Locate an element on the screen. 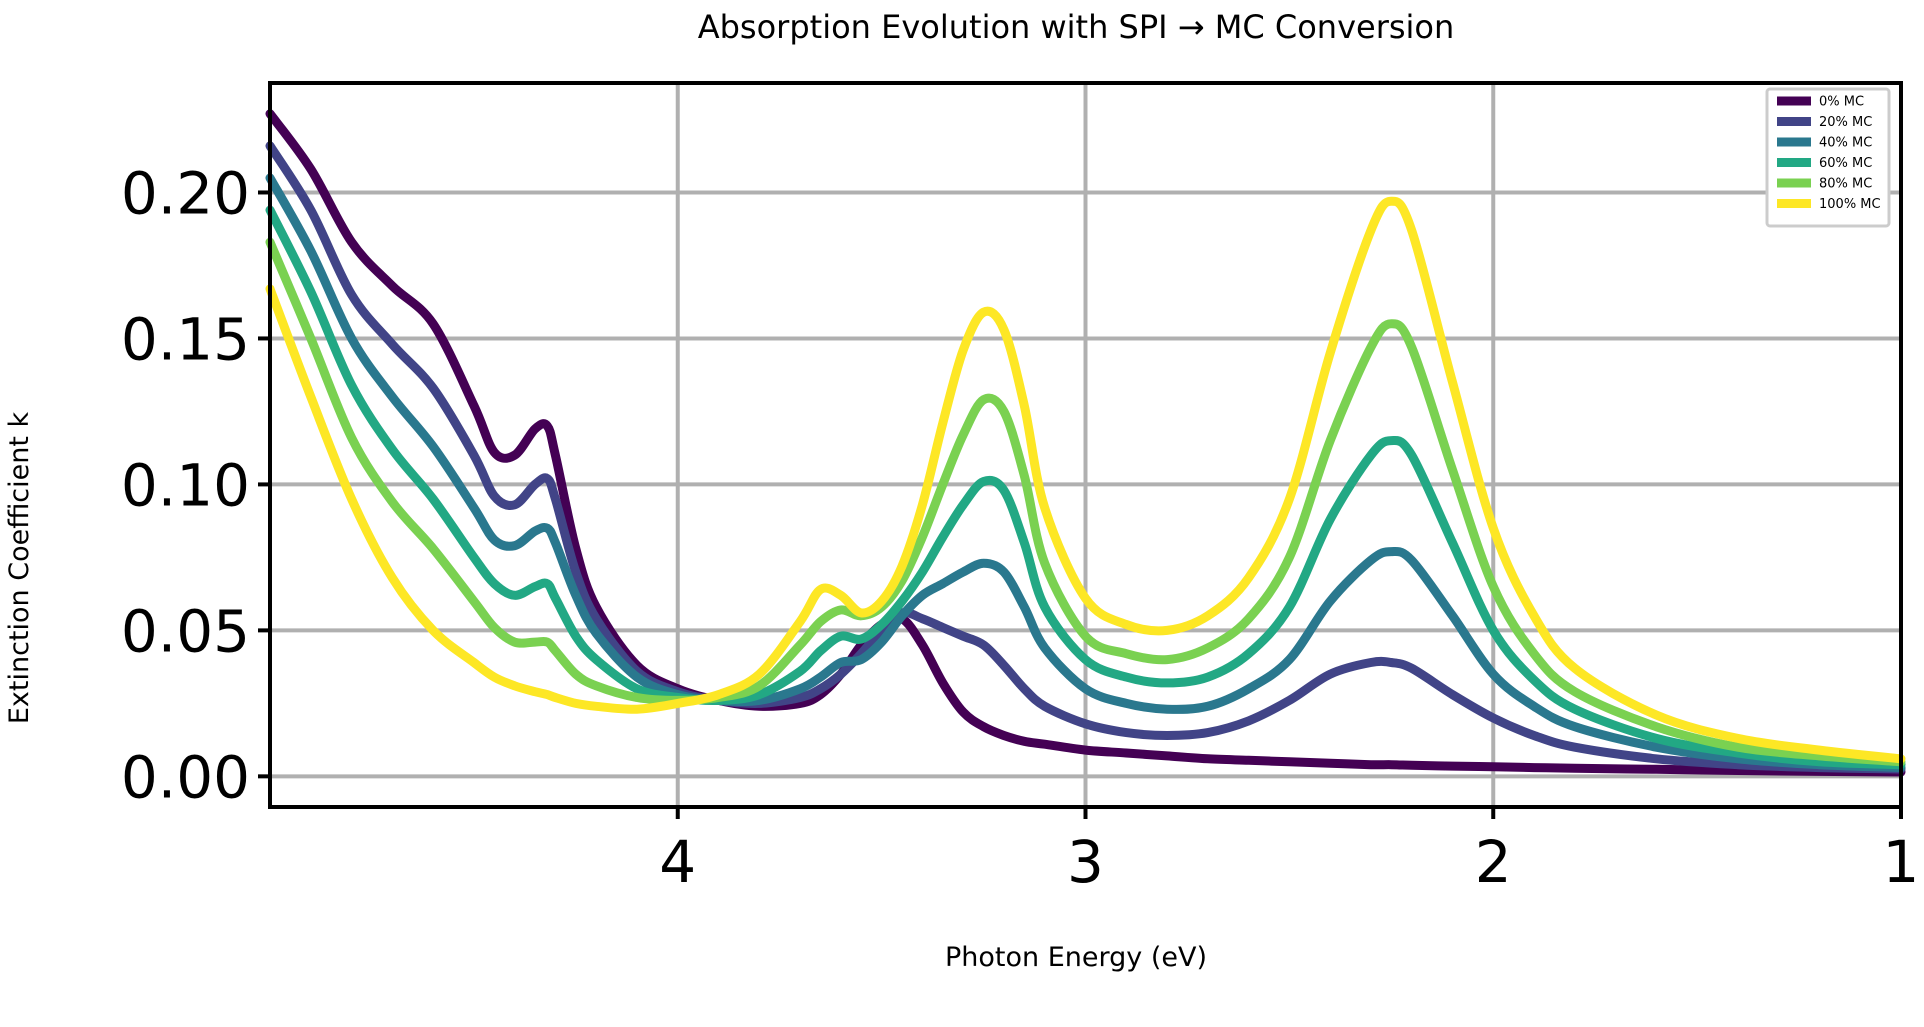 The height and width of the screenshot is (1027, 1924). legend: 0% MC 20% MC 40% MC 60% MC 80% MC 100% MC is located at coordinates (1828, 157).